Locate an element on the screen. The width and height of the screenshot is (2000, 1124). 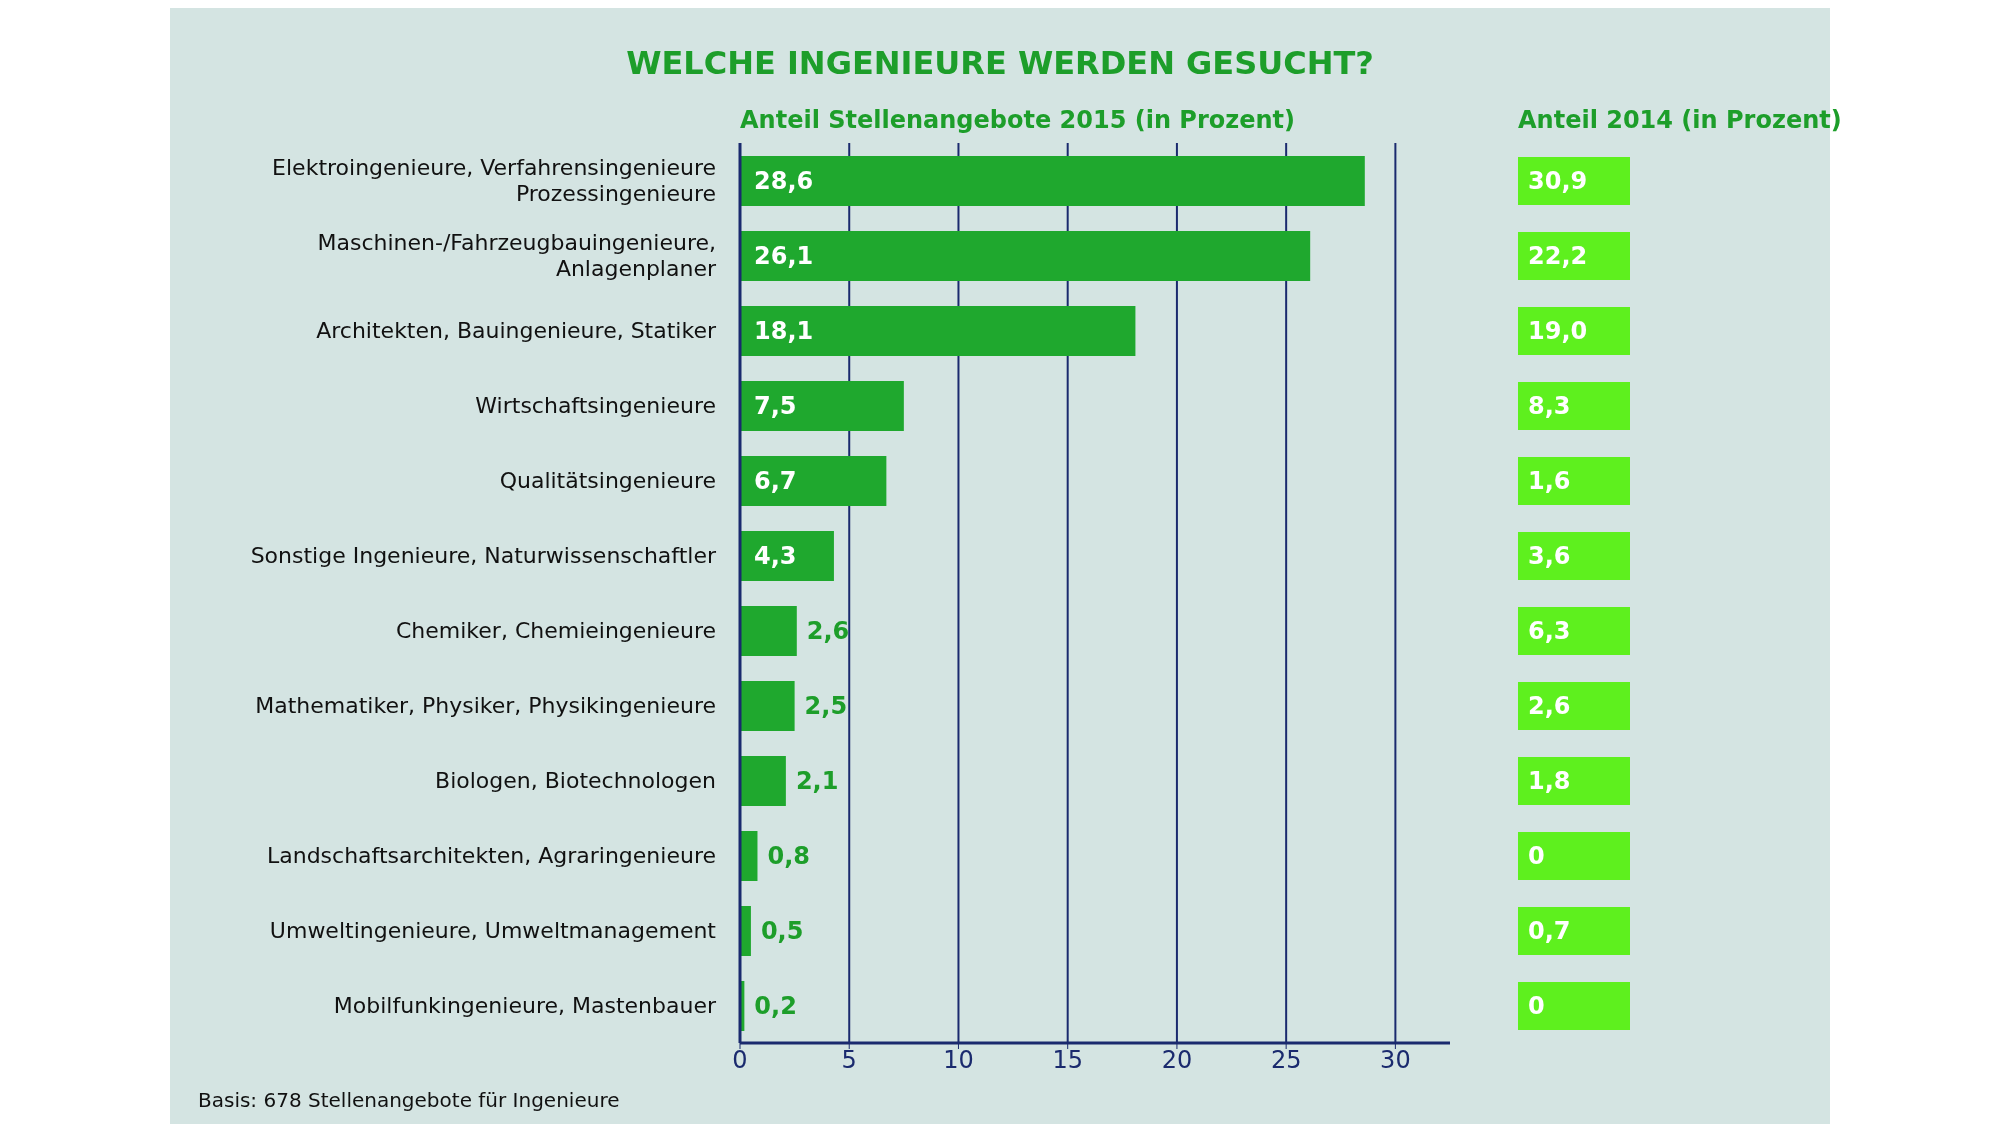
y-tick-label: Mathematiker, Physiker, Physikingenieure is located at coordinates (485, 706).